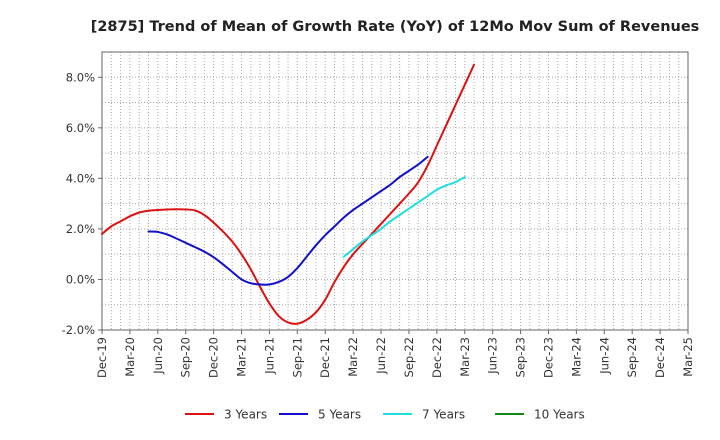 The image size is (720, 440). I want to click on x-tick-label: Mar-25, so click(688, 357).